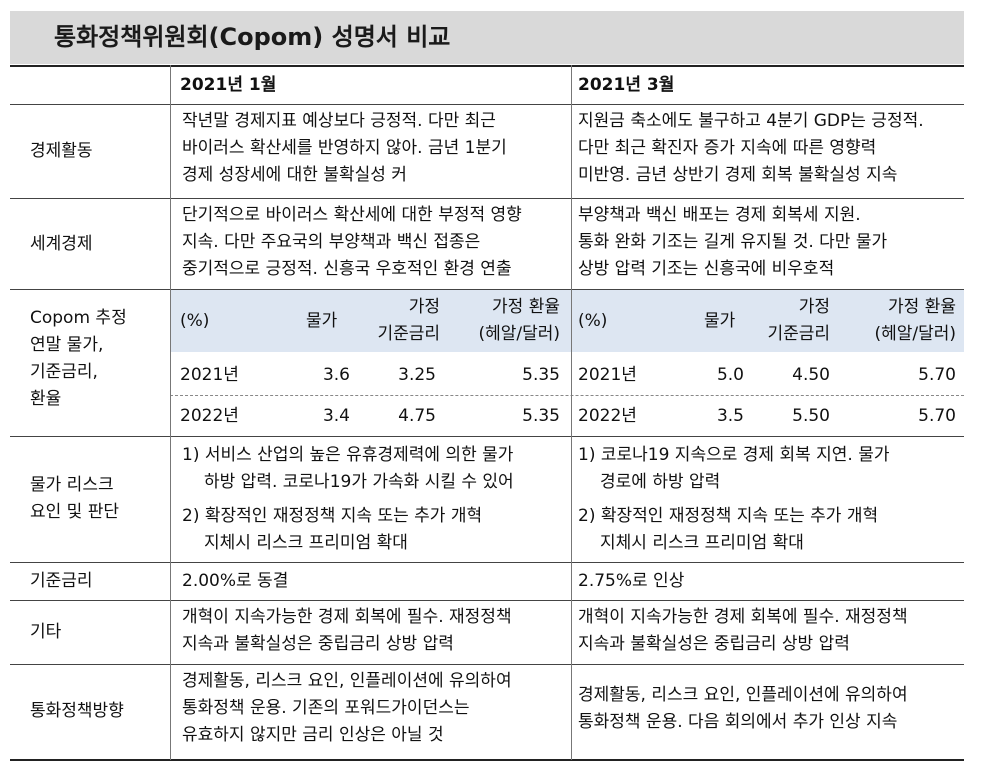 Image resolution: width=1000 pixels, height=761 pixels. I want to click on table-title: 통화정책위원회(Copom) 성명서 비교, so click(487, 37).